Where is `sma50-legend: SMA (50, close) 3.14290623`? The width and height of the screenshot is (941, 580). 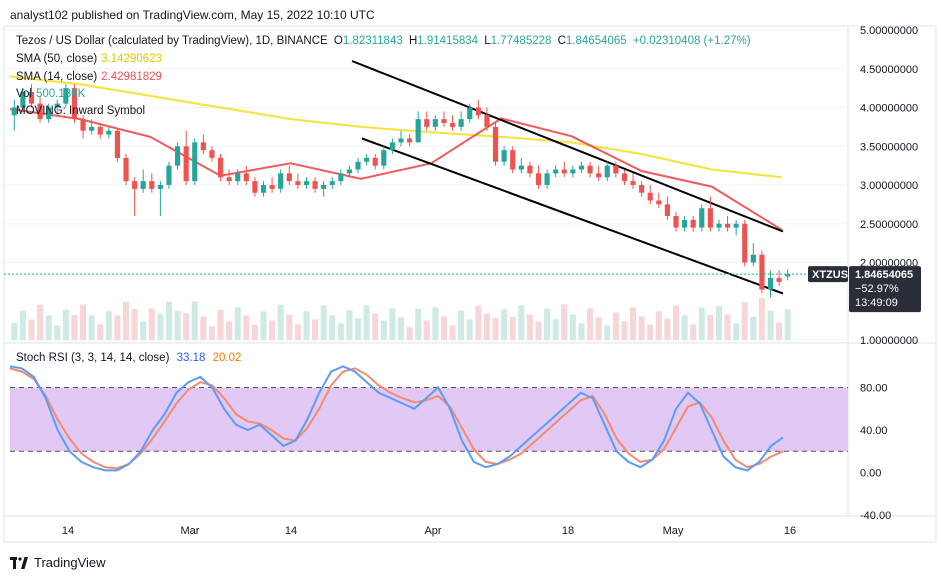 sma50-legend: SMA (50, close) 3.14290623 is located at coordinates (89, 59).